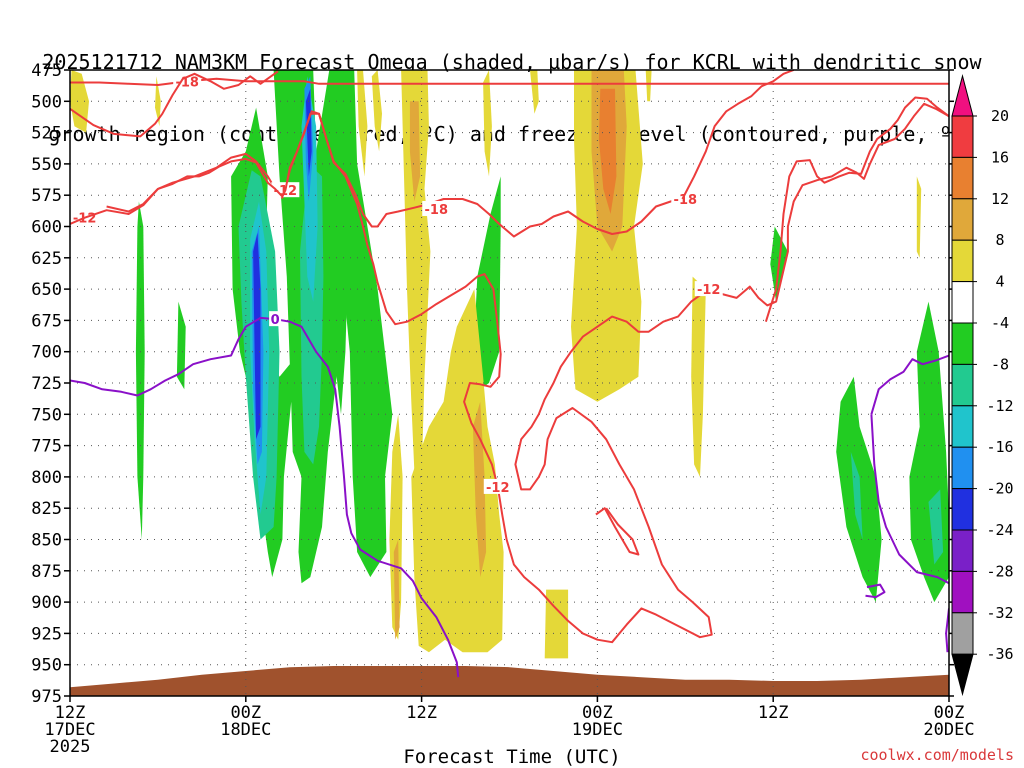 Image resolution: width=1024 pixels, height=768 pixels. I want to click on x-tick-date: 19DEC, so click(597, 730).